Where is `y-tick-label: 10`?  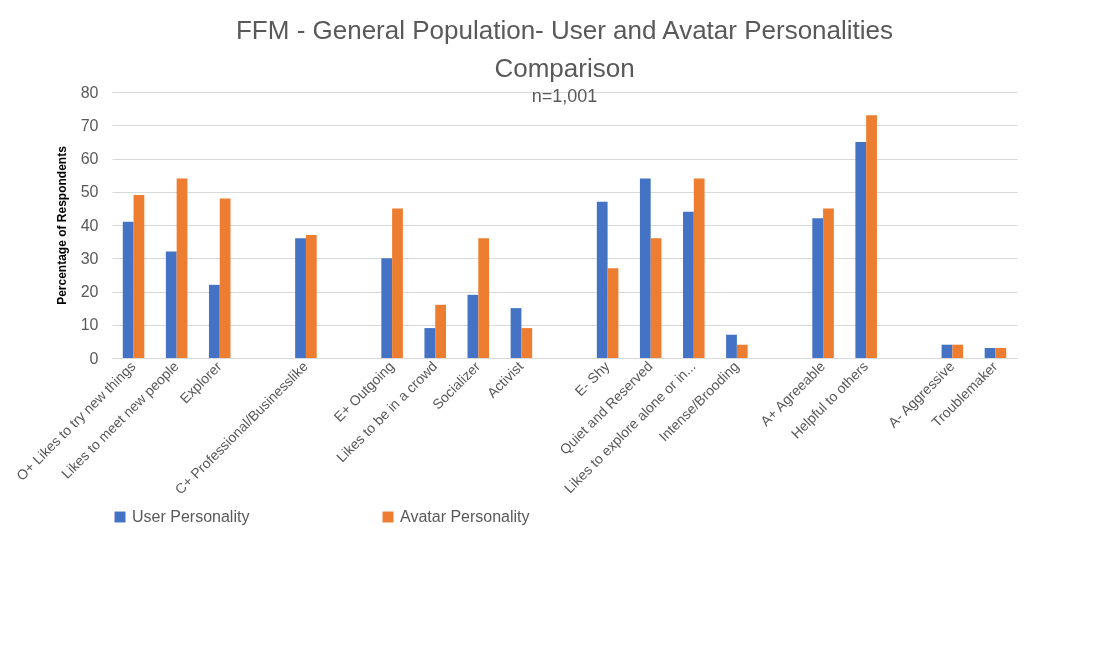
y-tick-label: 10 is located at coordinates (89, 325).